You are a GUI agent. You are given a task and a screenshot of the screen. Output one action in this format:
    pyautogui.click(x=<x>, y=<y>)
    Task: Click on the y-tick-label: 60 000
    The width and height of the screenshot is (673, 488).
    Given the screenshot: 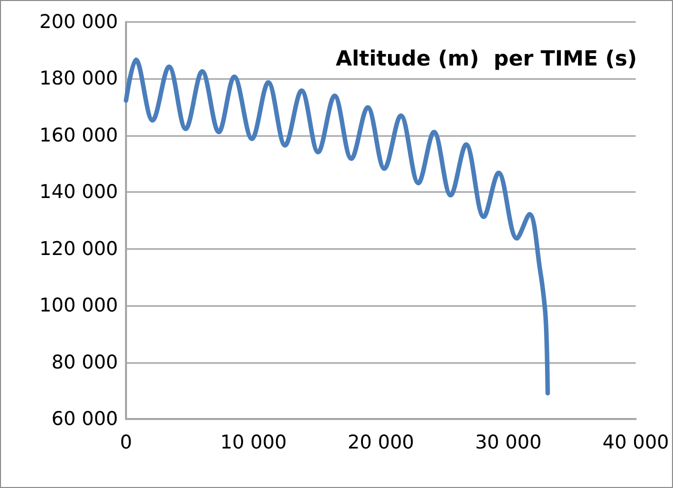 What is the action you would take?
    pyautogui.click(x=85, y=419)
    